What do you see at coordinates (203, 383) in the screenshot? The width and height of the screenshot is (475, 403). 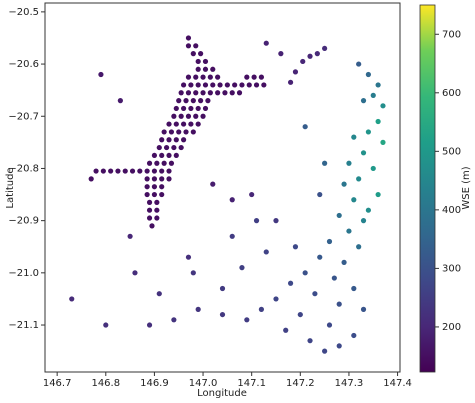 I see `x-tick-label: 147.0` at bounding box center [203, 383].